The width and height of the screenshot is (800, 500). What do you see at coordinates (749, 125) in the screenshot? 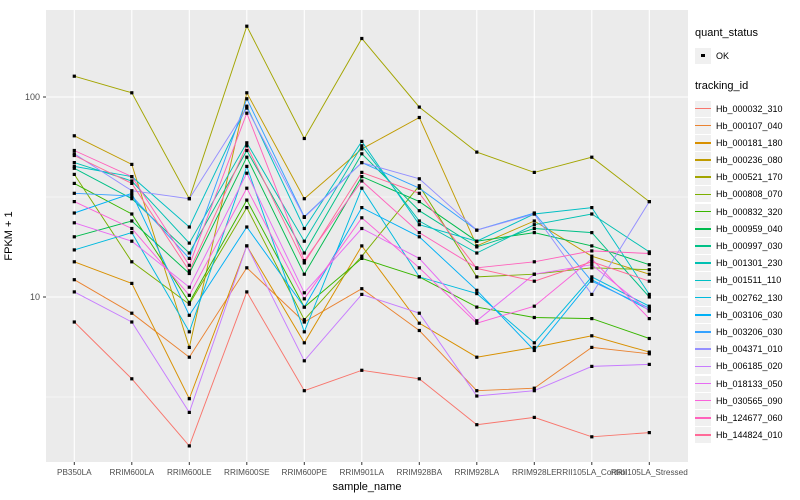
I see `legend-label: Hb_000107_040` at bounding box center [749, 125].